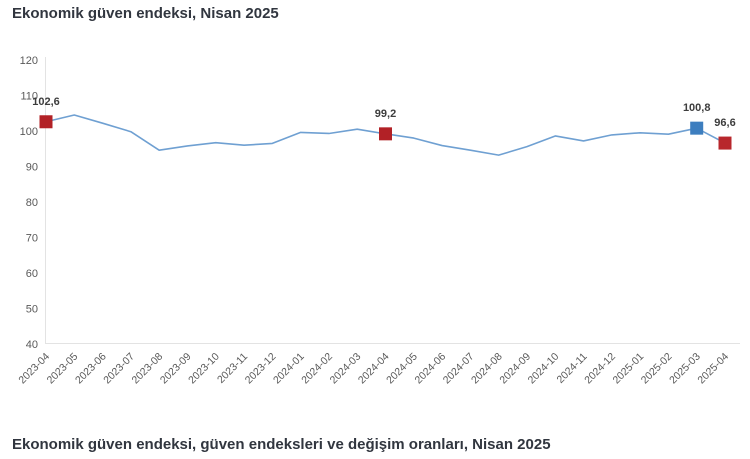  I want to click on y-axis-tick-label: 60, so click(32, 274).